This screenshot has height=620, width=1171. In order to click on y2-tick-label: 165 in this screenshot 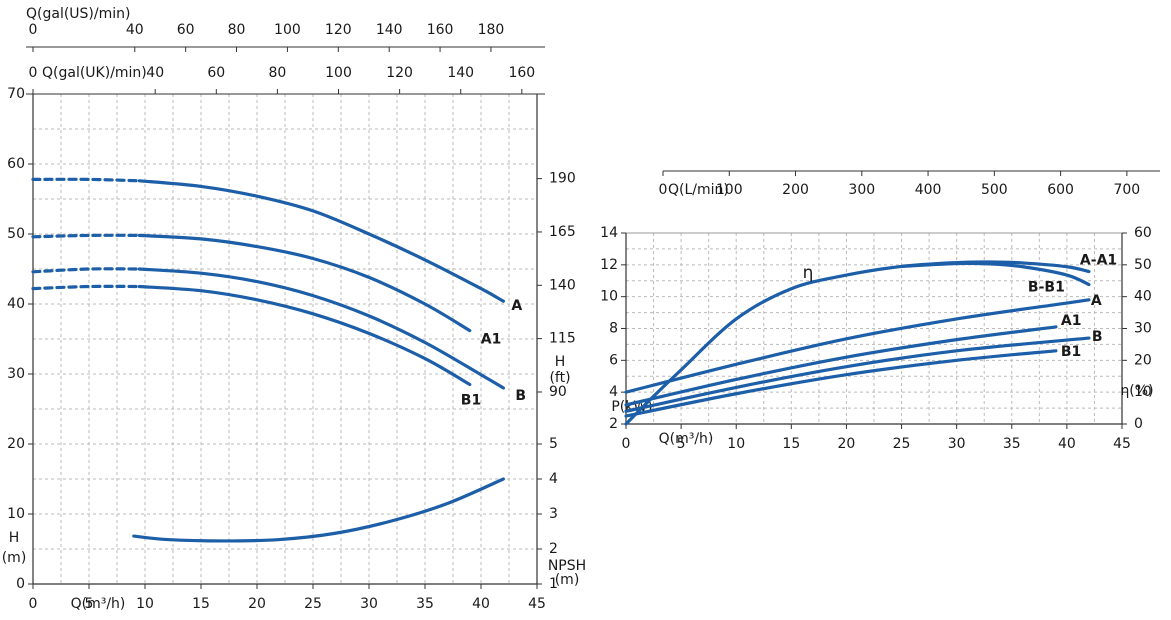, I will do `click(562, 232)`.